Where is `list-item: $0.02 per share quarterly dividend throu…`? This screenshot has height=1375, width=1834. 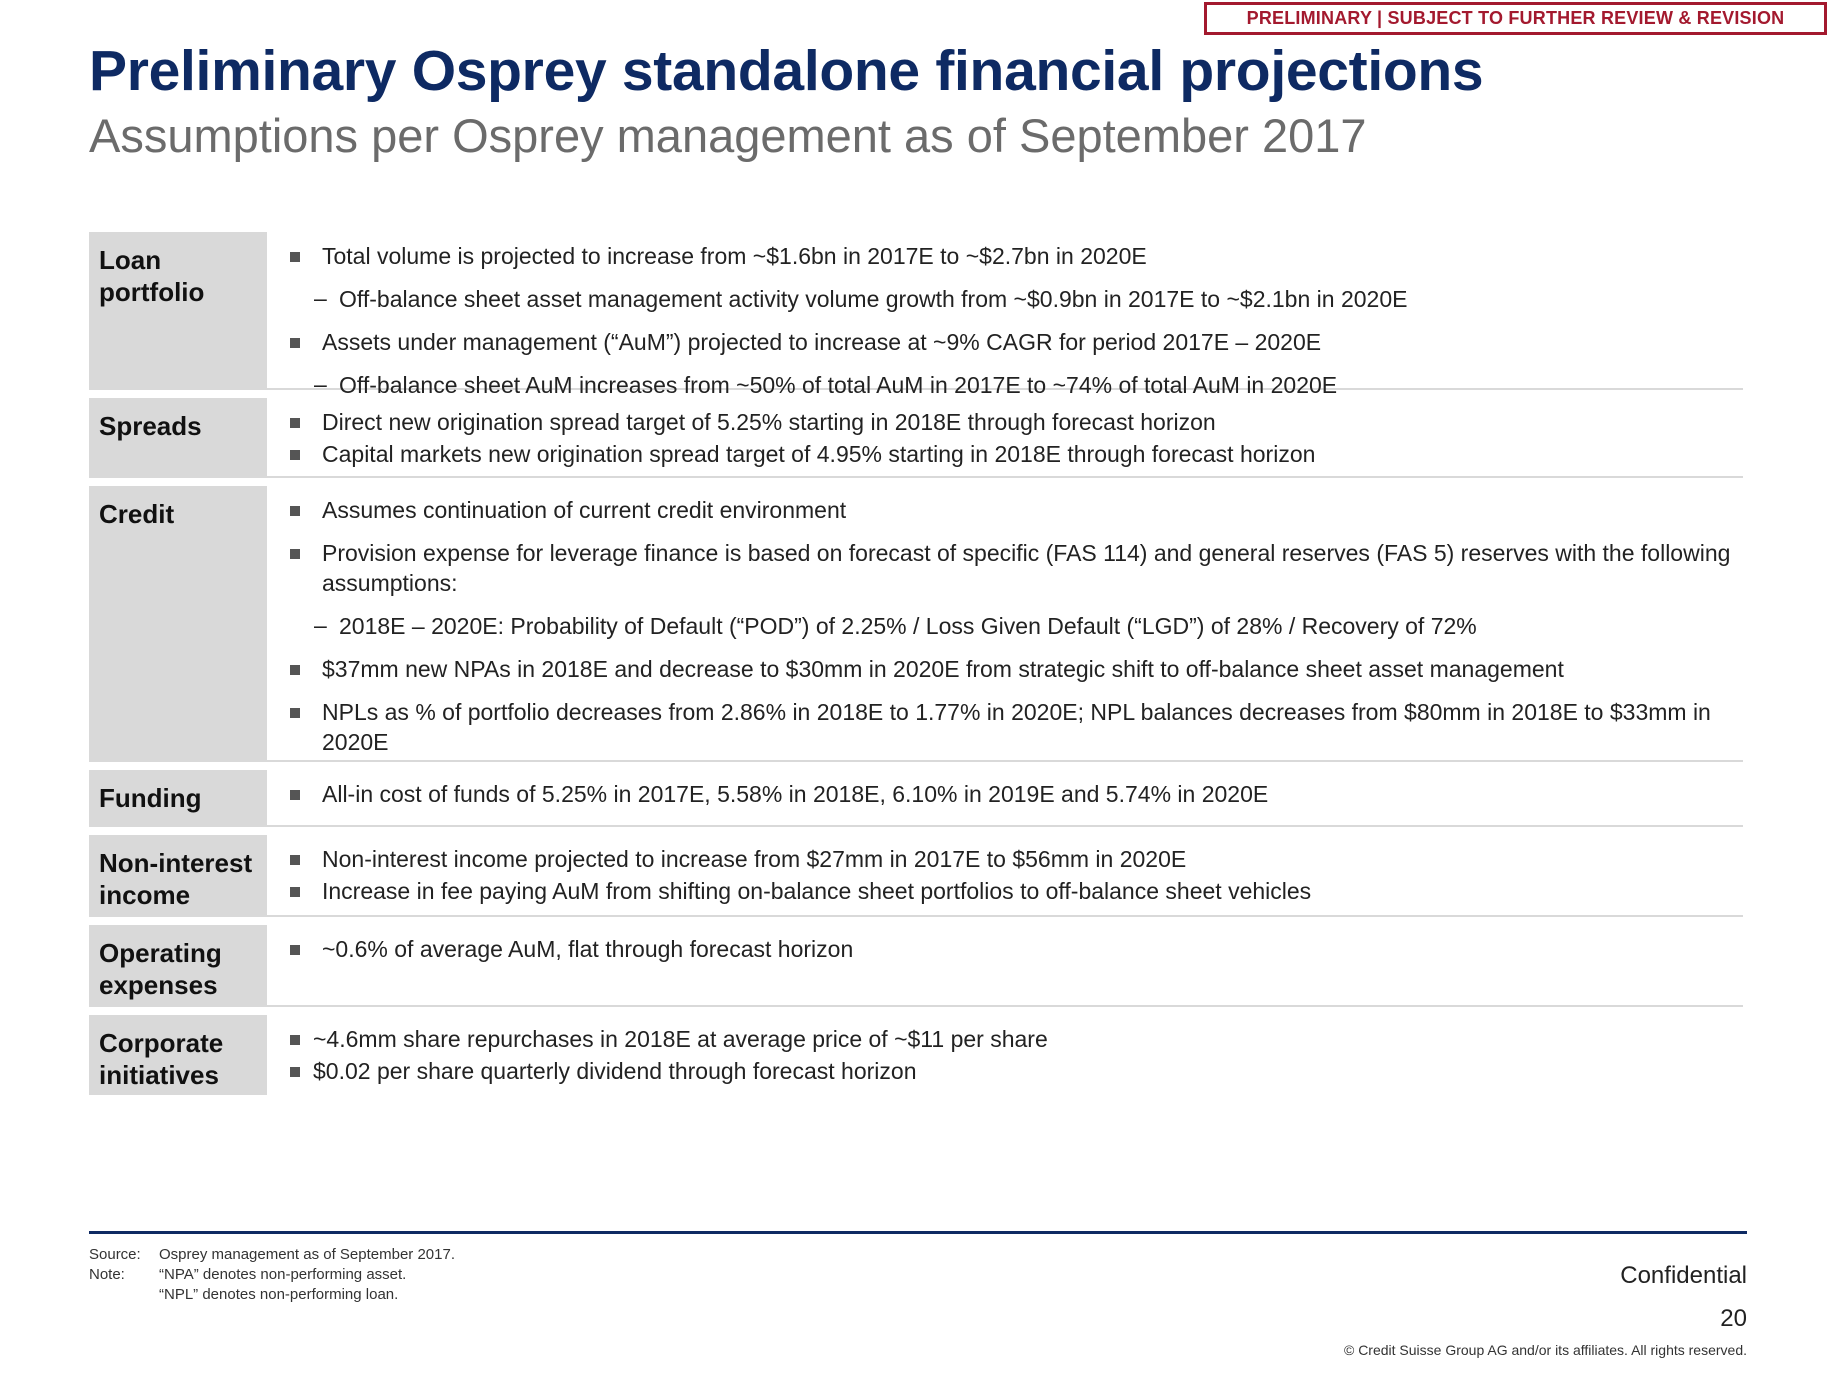 list-item: $0.02 per share quarterly dividend throu… is located at coordinates (916, 1071).